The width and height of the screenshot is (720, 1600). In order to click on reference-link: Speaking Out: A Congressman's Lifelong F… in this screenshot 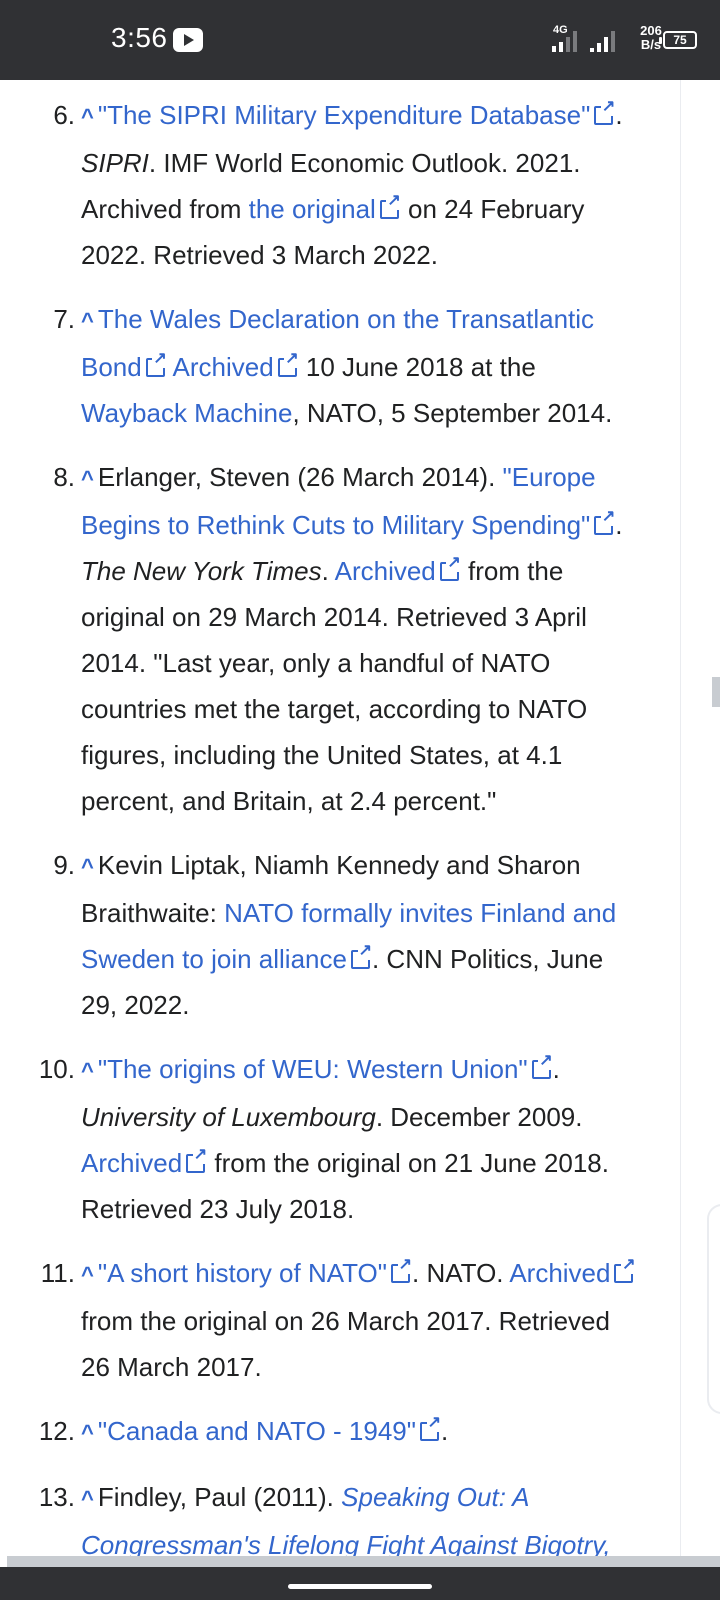, I will do `click(346, 1521)`.